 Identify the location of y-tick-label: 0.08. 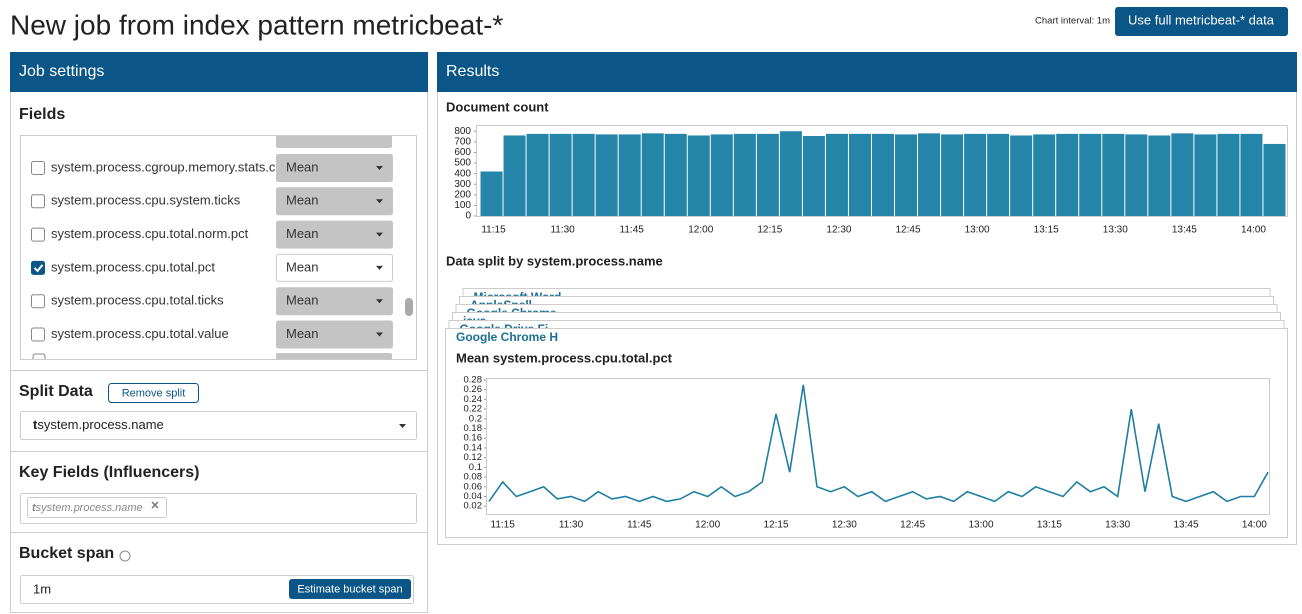
(473, 477).